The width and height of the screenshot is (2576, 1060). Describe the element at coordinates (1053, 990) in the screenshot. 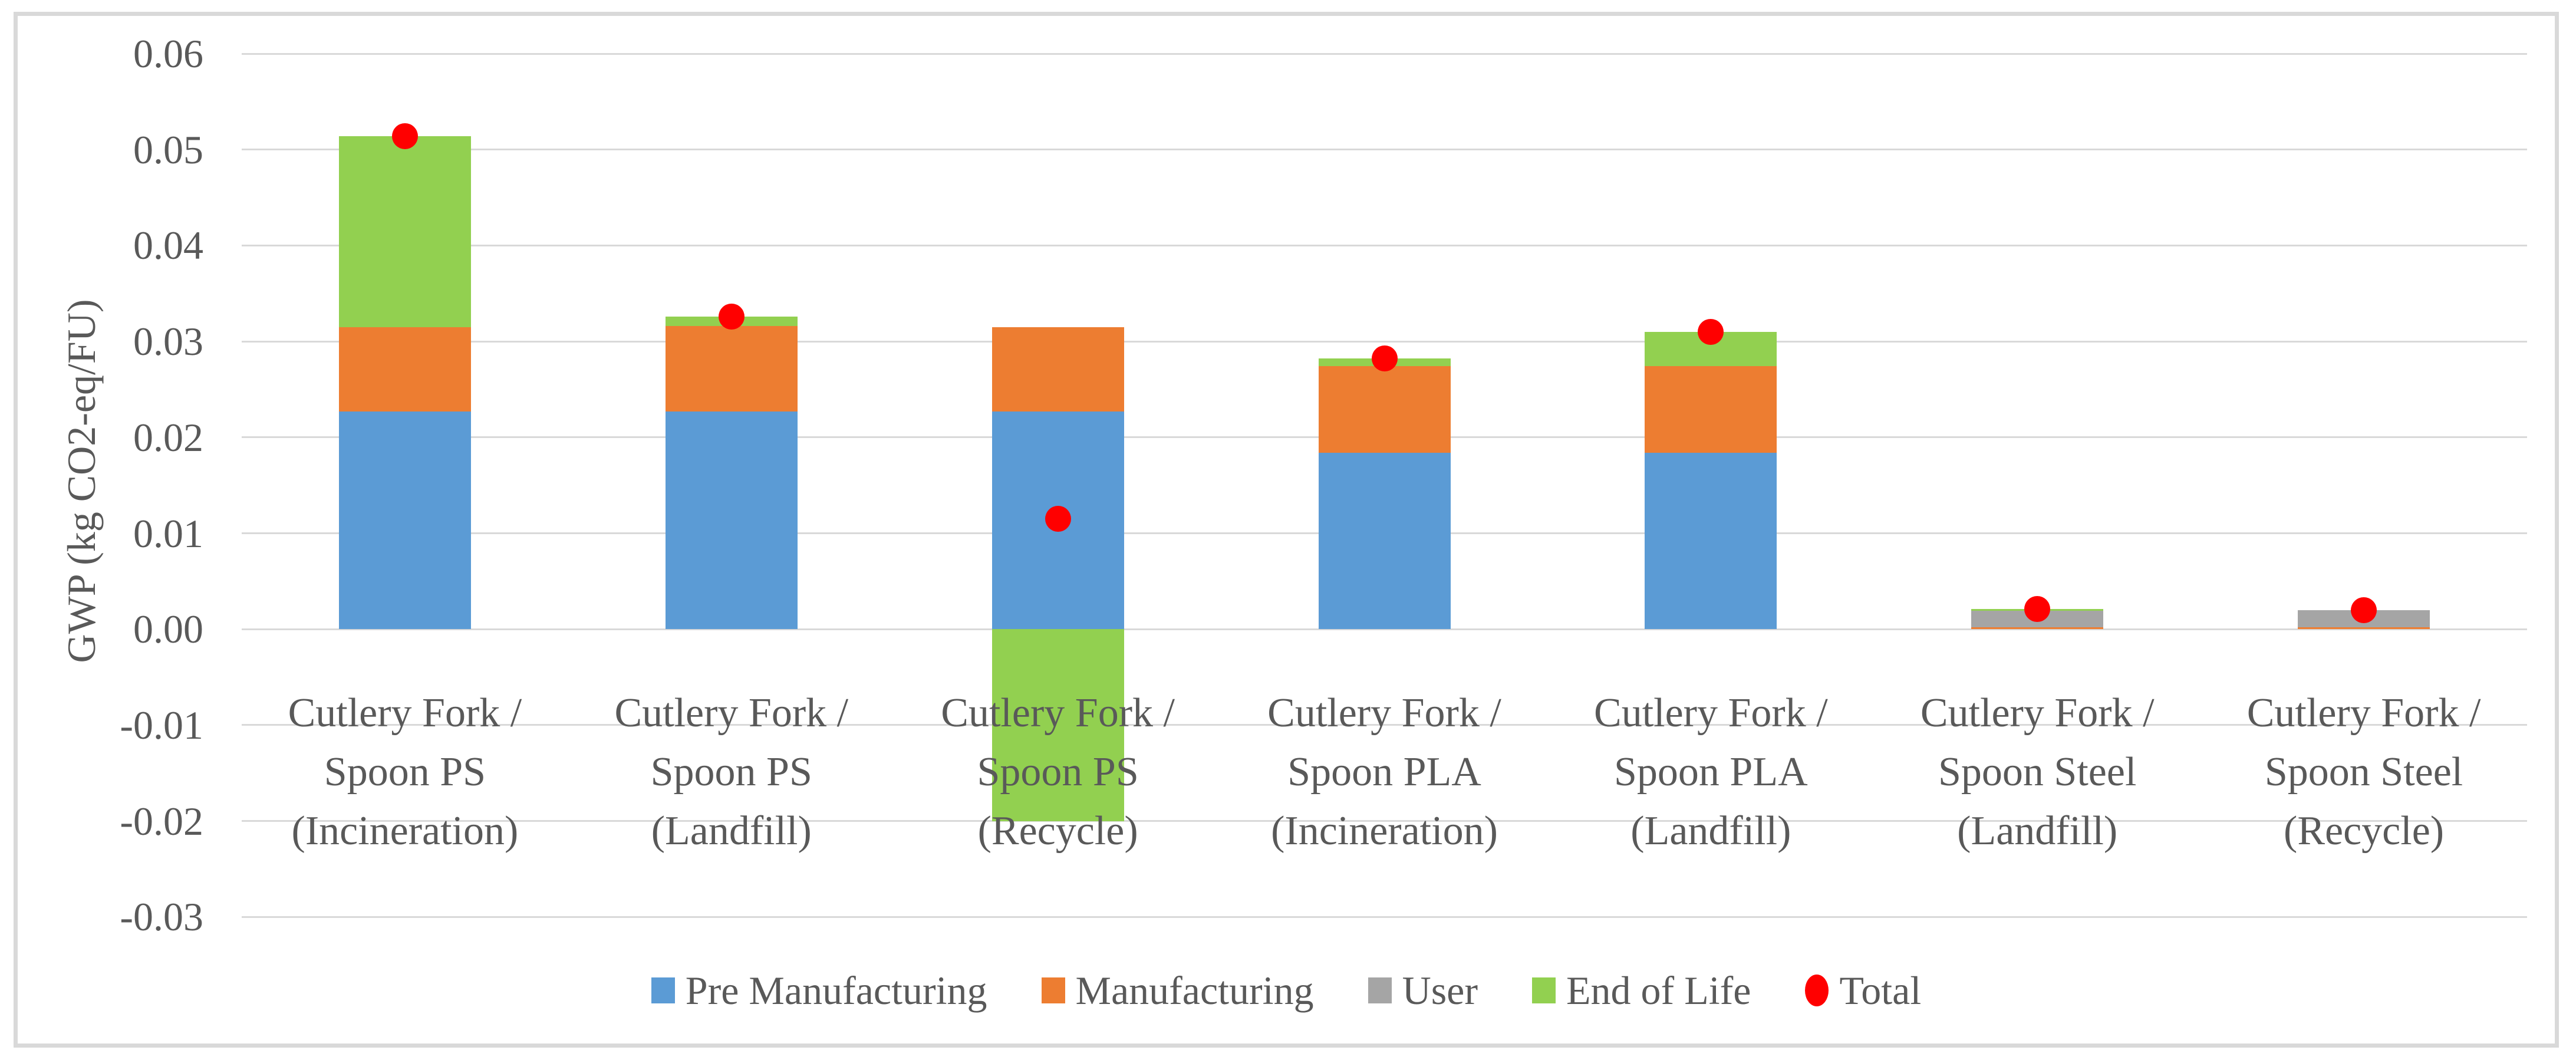

I see `legend-marker-manufacturing-icon` at that location.